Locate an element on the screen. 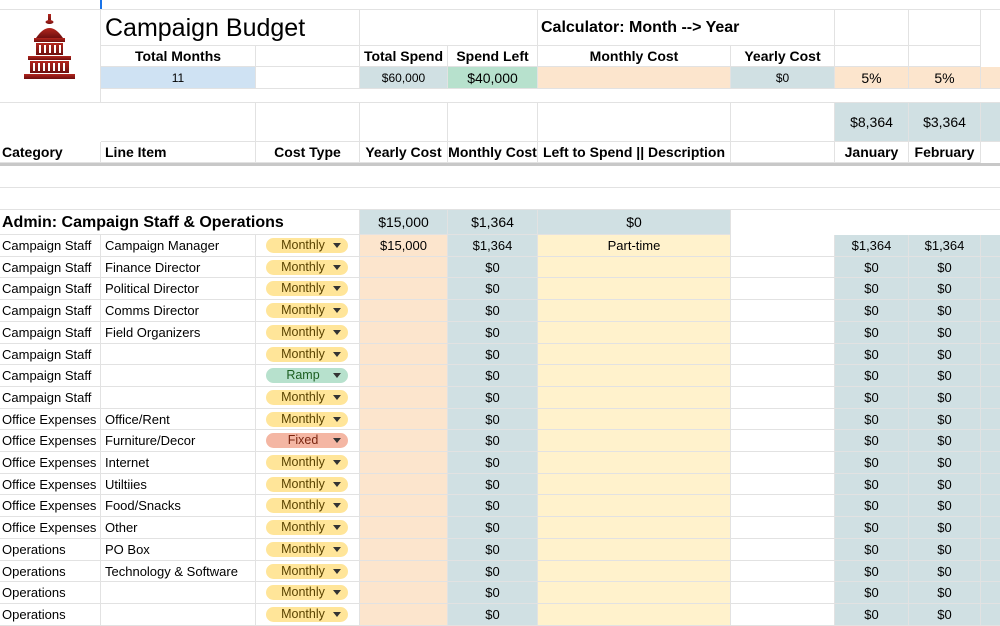 The width and height of the screenshot is (1000, 626). yearly-cost-value: $0 is located at coordinates (783, 78).